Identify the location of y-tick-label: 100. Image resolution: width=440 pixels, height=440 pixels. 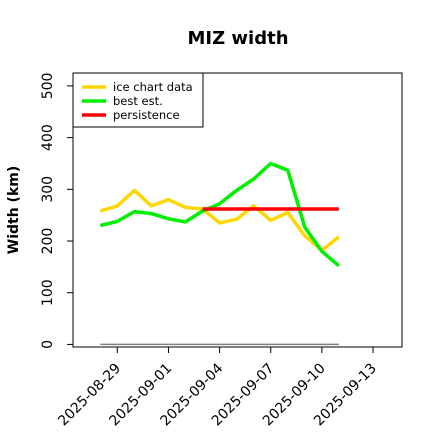
(48, 292).